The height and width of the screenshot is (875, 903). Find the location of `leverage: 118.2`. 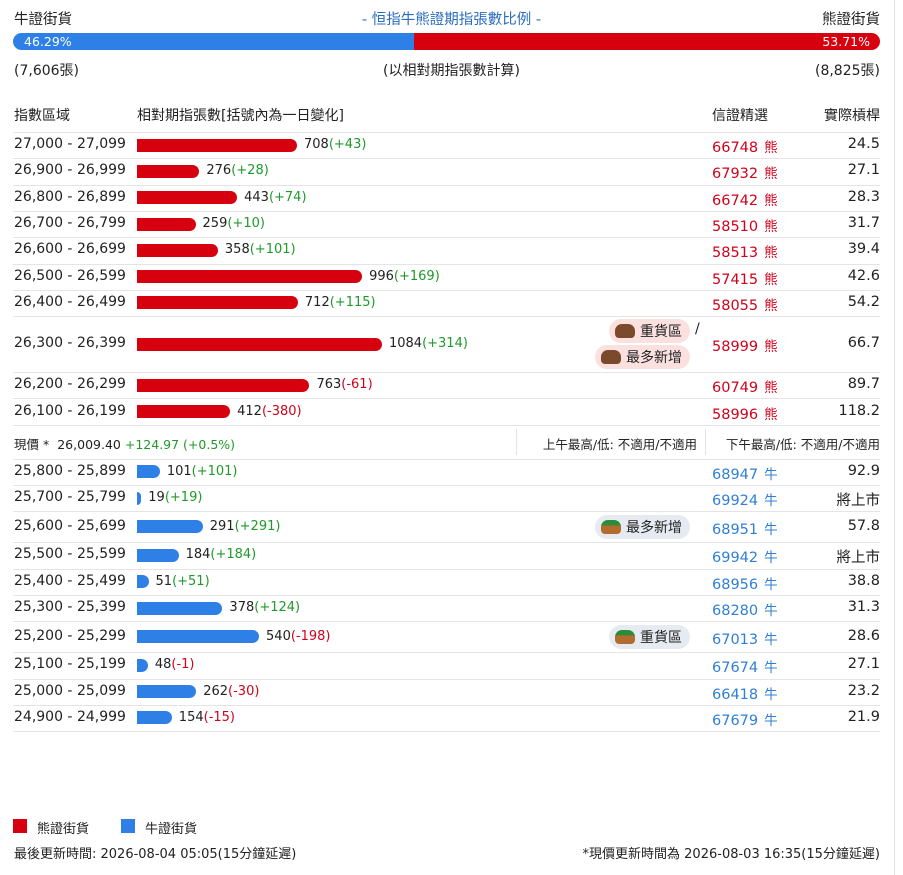

leverage: 118.2 is located at coordinates (859, 410).